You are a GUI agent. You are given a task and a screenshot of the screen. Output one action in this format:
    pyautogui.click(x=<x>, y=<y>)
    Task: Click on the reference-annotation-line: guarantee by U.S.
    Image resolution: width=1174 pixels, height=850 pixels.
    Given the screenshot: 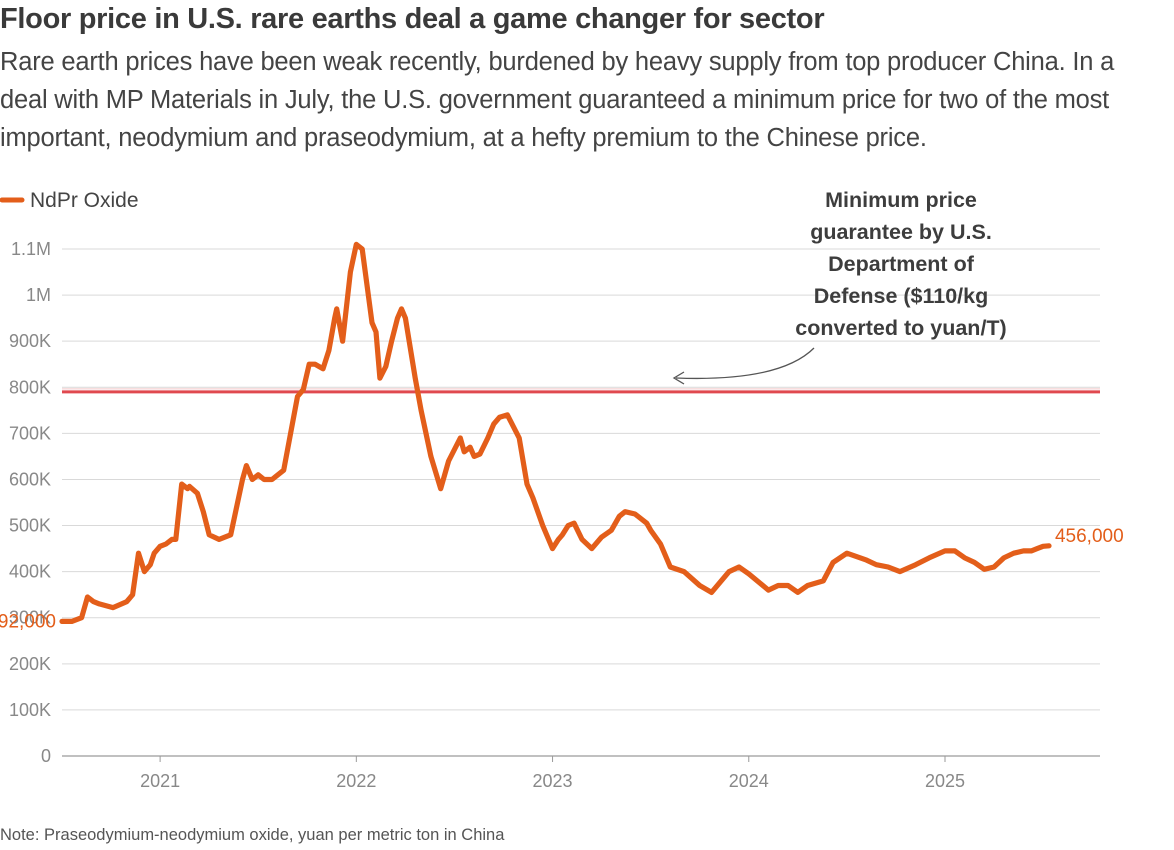 What is the action you would take?
    pyautogui.click(x=901, y=232)
    